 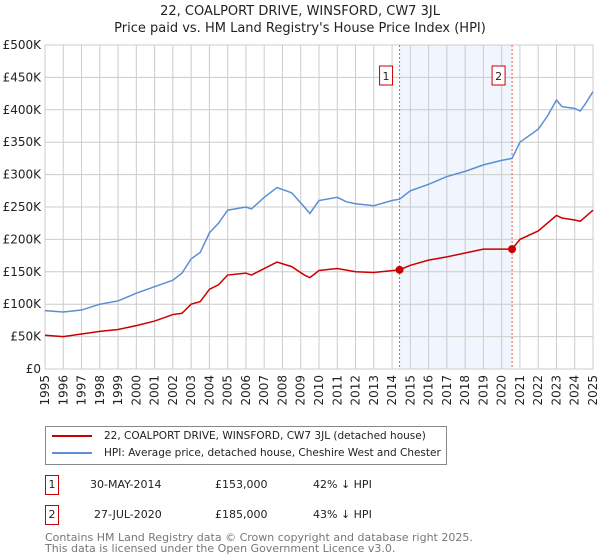 I want to click on x-tick-label: 2006, so click(x=246, y=390).